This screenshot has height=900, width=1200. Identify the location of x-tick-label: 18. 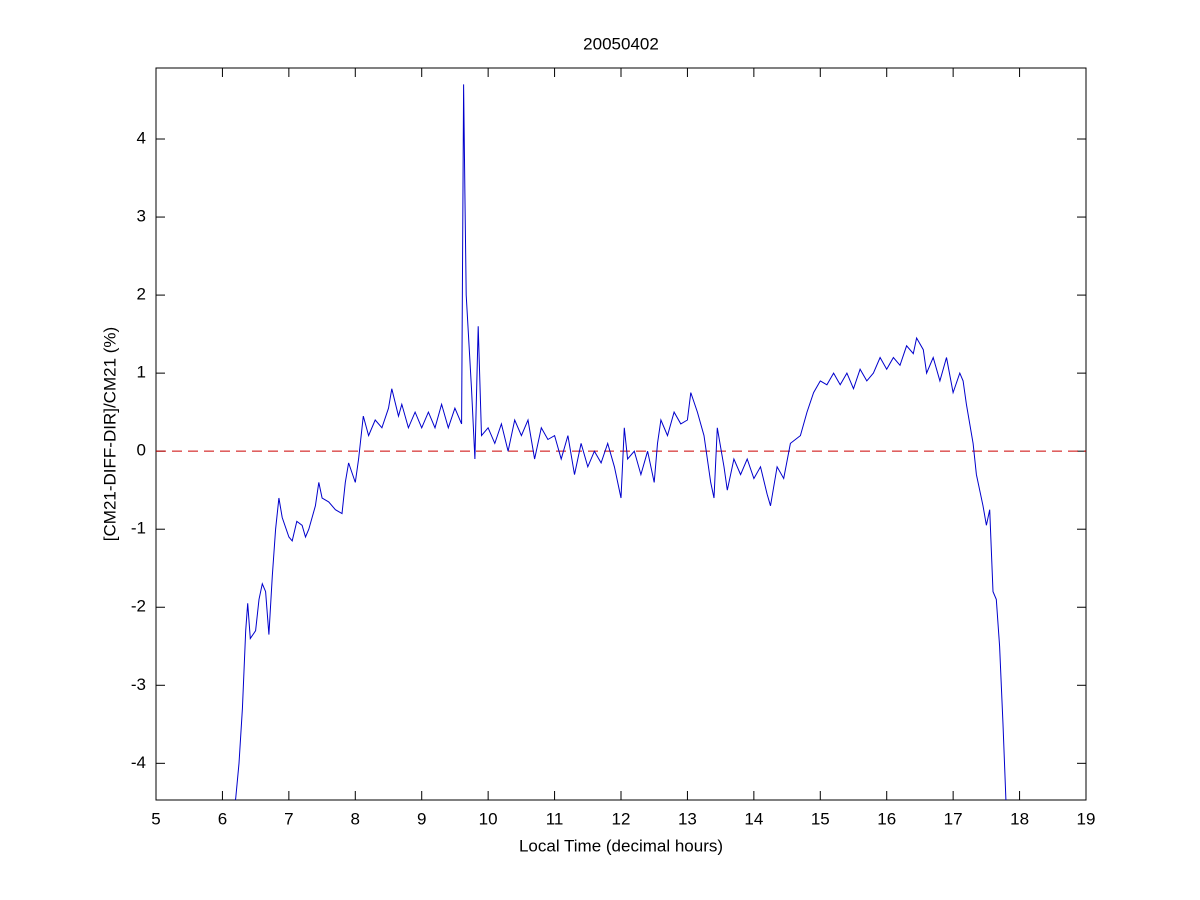
(1019, 818).